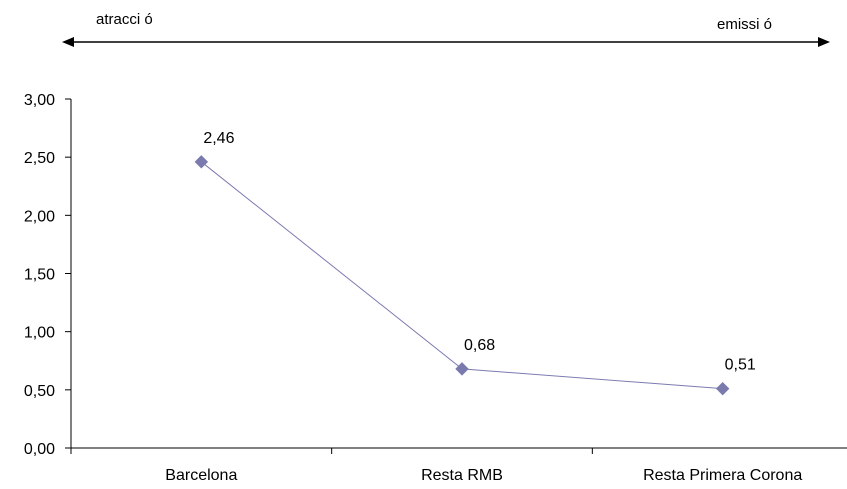  What do you see at coordinates (446, 42) in the screenshot?
I see `direction-arrow` at bounding box center [446, 42].